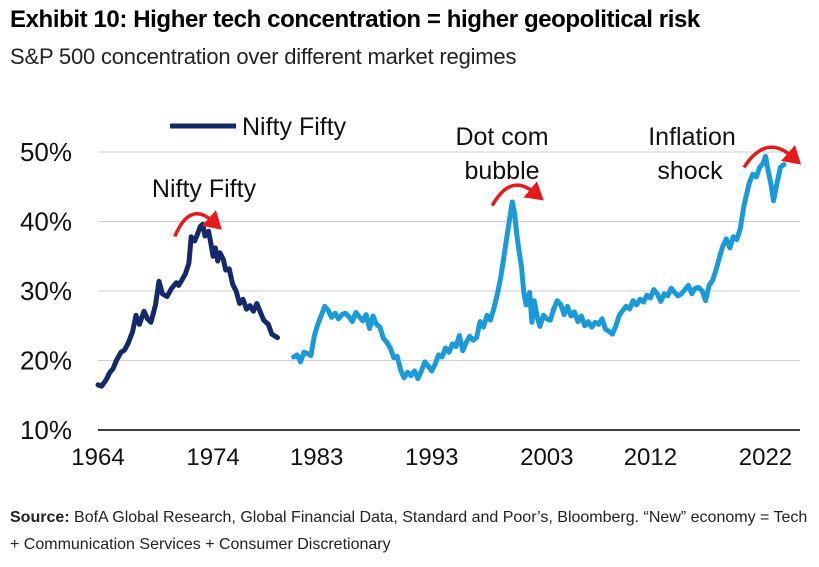 Image resolution: width=819 pixels, height=567 pixels. Describe the element at coordinates (46, 430) in the screenshot. I see `y-tick-label: 10%` at that location.